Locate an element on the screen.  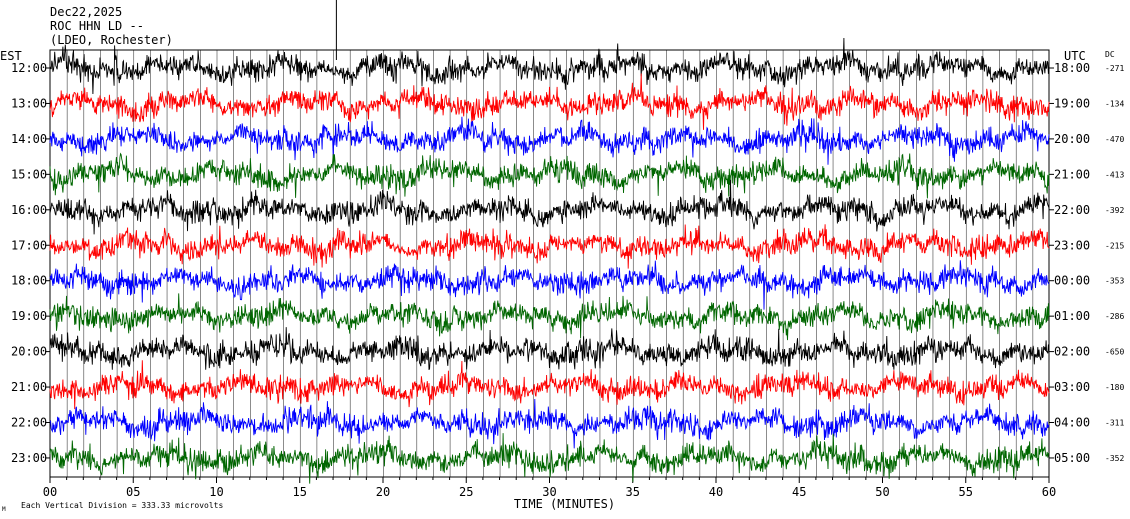
utc-time-label: 04:00 is located at coordinates (1072, 423).